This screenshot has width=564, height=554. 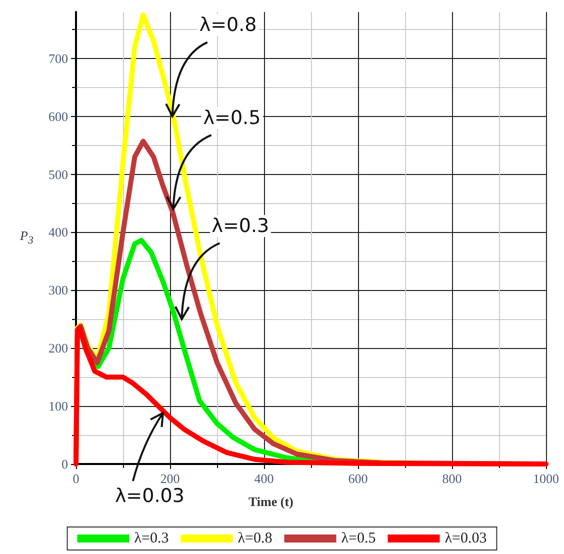 What do you see at coordinates (58, 290) in the screenshot?
I see `y-tick-label: 300` at bounding box center [58, 290].